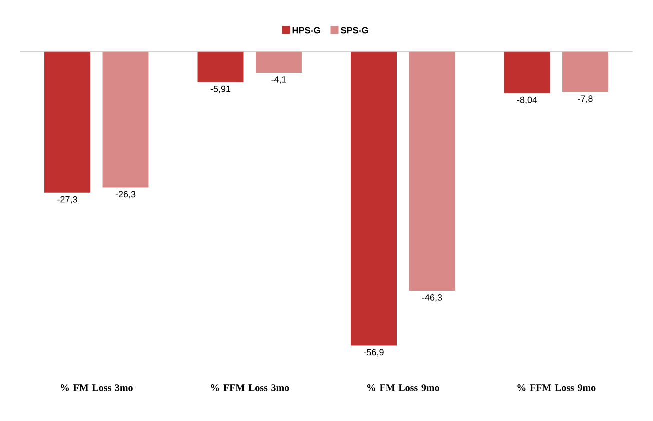  Describe the element at coordinates (126, 195) in the screenshot. I see `data-label: -26,3` at that location.